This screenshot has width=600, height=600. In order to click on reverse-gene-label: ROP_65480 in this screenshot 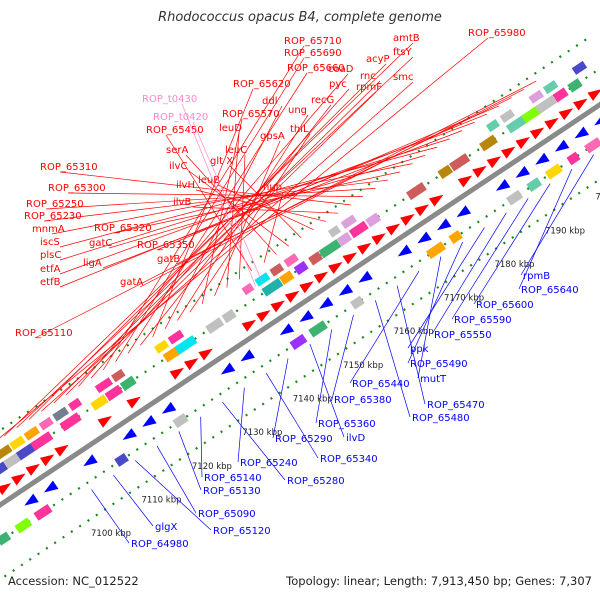, I will do `click(441, 418)`.